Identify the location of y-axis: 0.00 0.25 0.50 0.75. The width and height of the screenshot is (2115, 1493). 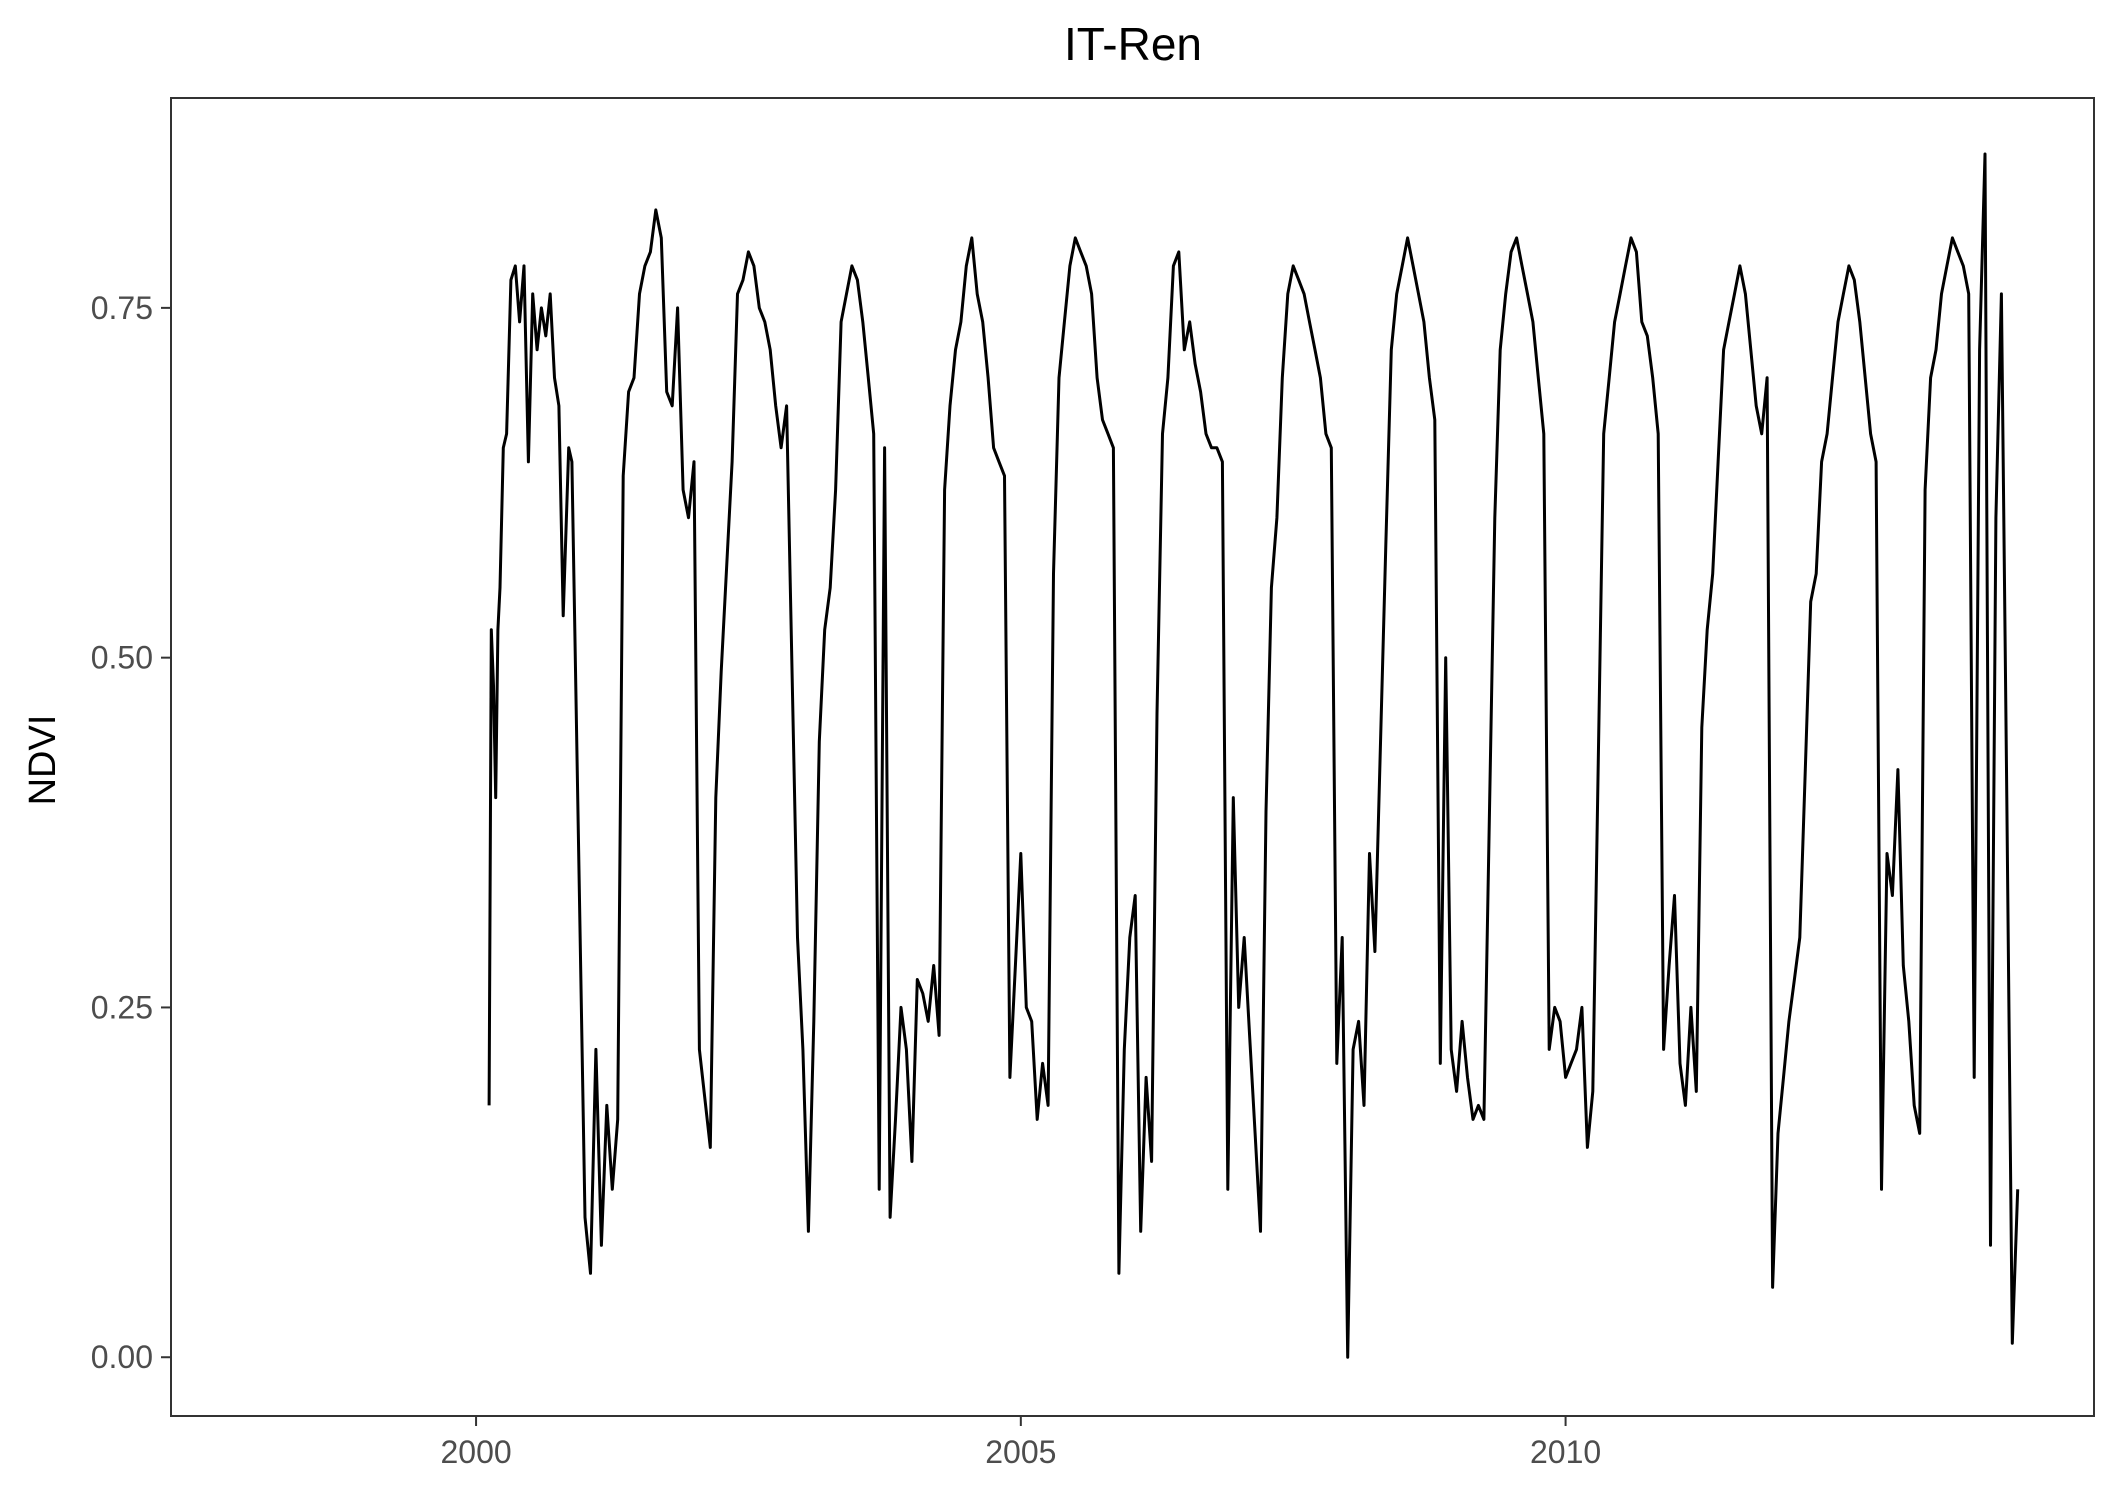
(131, 832).